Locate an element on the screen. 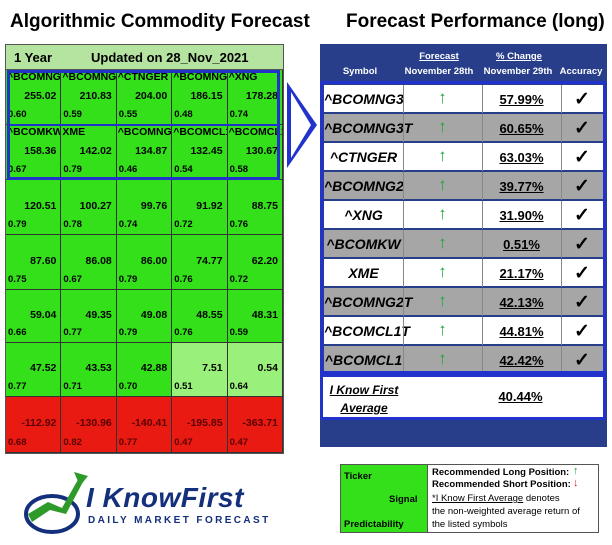 Image resolution: width=612 pixels, height=545 pixels. row-symbol: ^CTNGER is located at coordinates (363, 157).